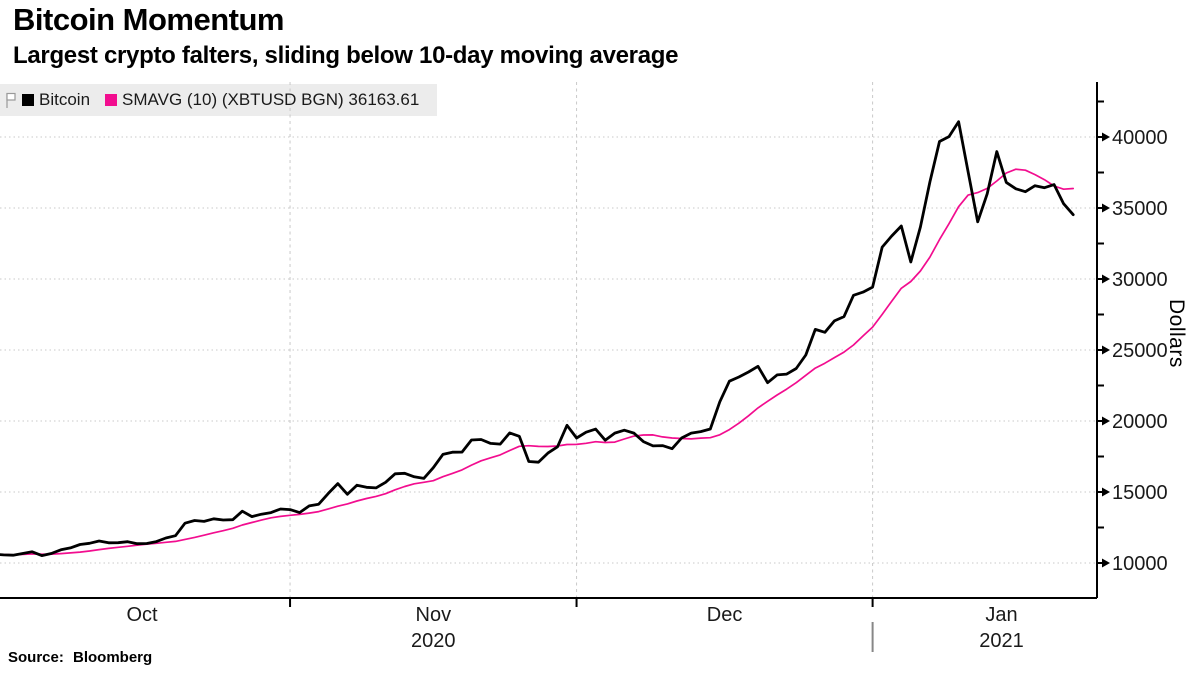 The height and width of the screenshot is (675, 1200). I want to click on month-label: Dec, so click(725, 615).